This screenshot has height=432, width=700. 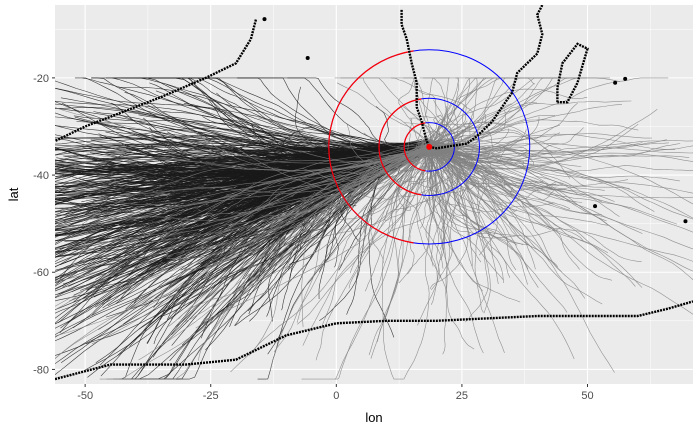 I want to click on y-tick-label: -20, so click(x=41, y=79).